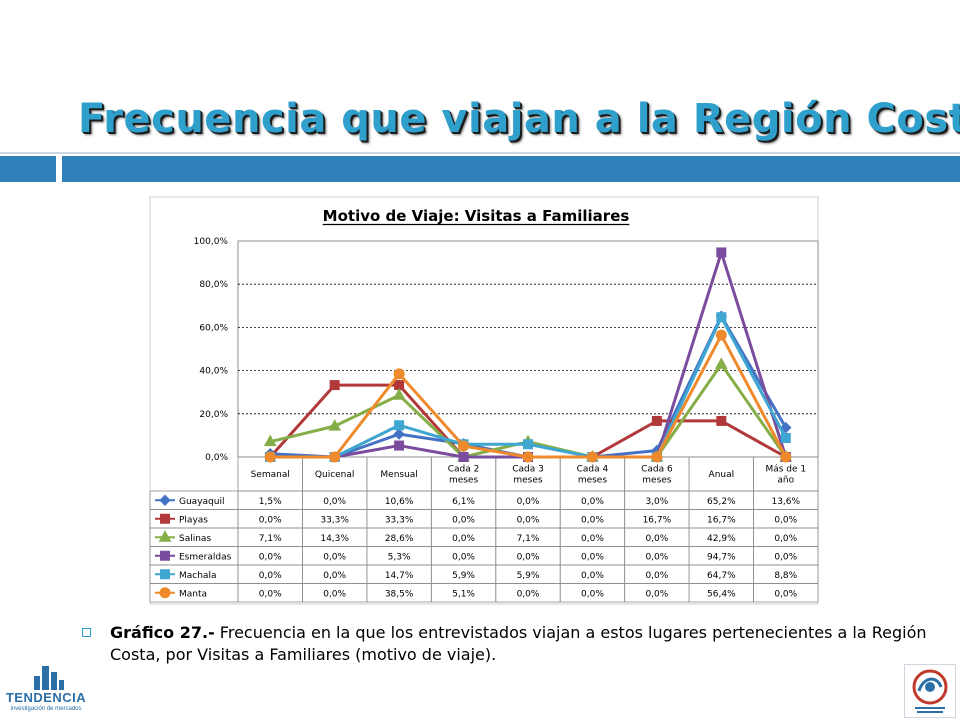 The height and width of the screenshot is (721, 960). What do you see at coordinates (480, 153) in the screenshot?
I see `title-divider-line` at bounding box center [480, 153].